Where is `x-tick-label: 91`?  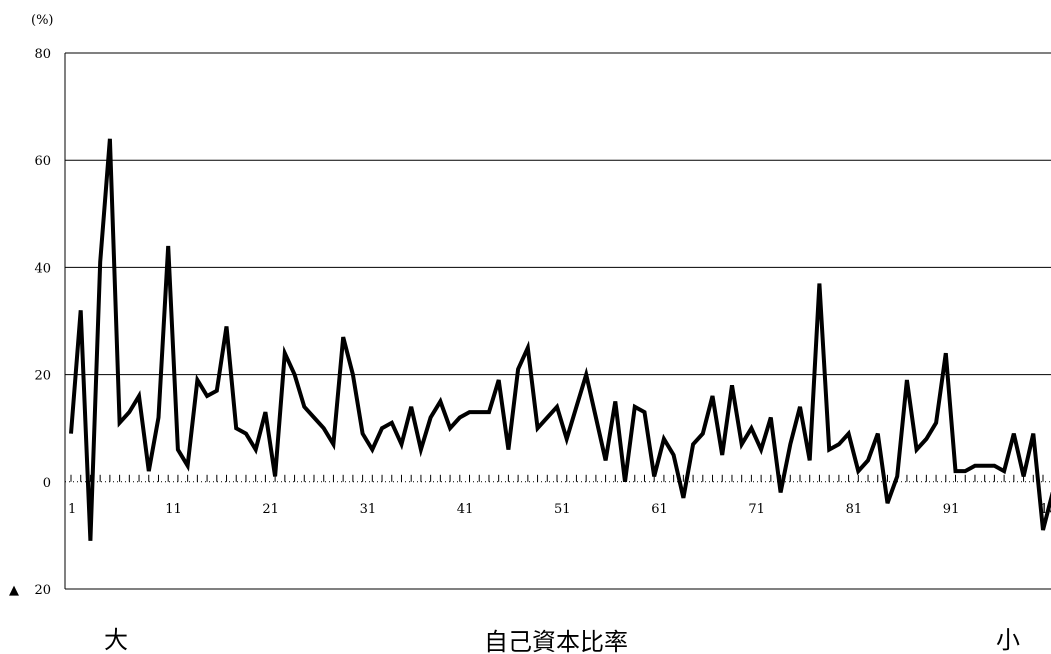 x-tick-label: 91 is located at coordinates (951, 509).